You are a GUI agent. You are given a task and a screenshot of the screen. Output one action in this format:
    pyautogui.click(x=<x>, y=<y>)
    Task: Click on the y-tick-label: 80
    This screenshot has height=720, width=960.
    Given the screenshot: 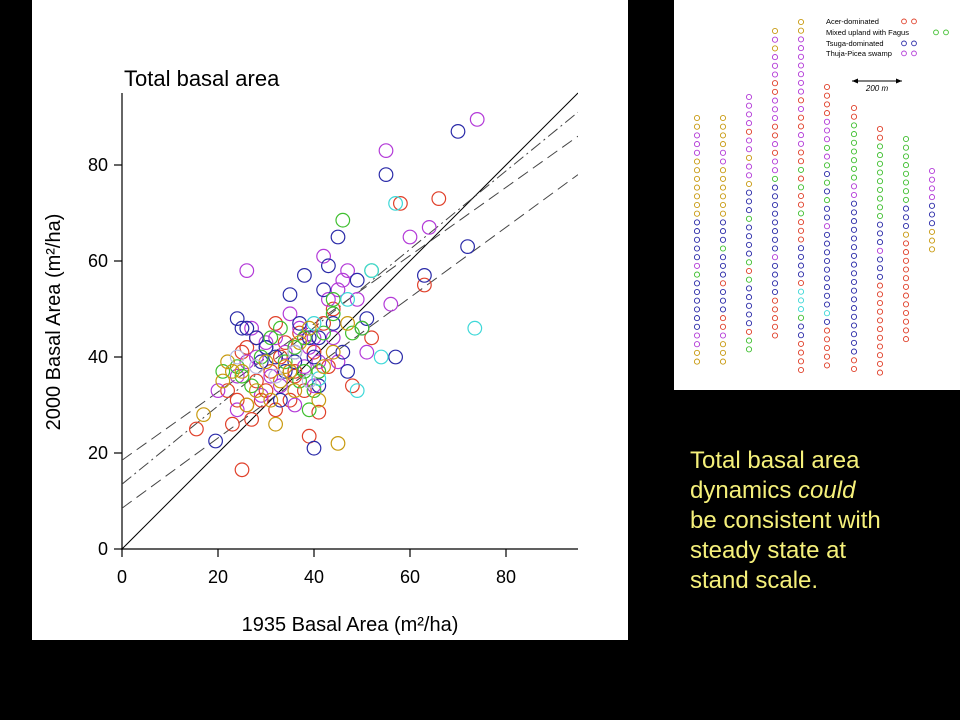 What is the action you would take?
    pyautogui.click(x=98, y=165)
    